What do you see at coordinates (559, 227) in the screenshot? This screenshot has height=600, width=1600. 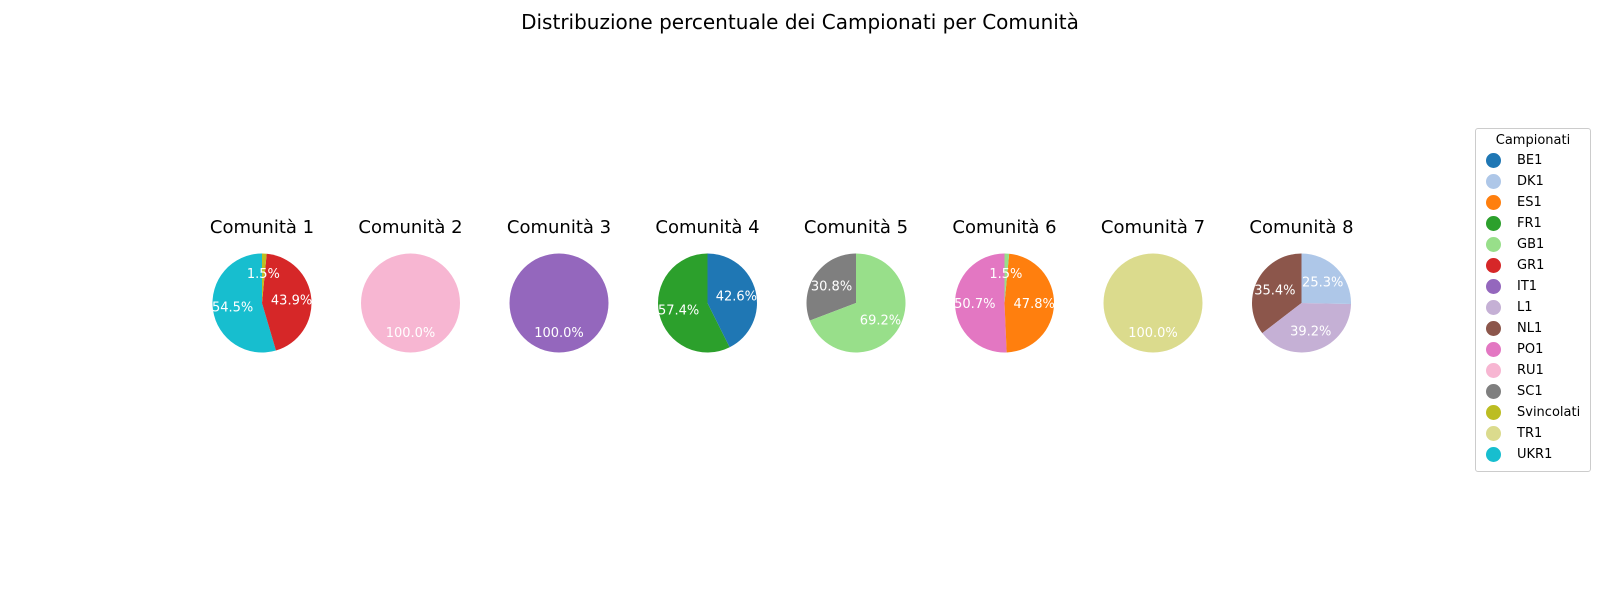 I see `pie-title: Comunità 3` at bounding box center [559, 227].